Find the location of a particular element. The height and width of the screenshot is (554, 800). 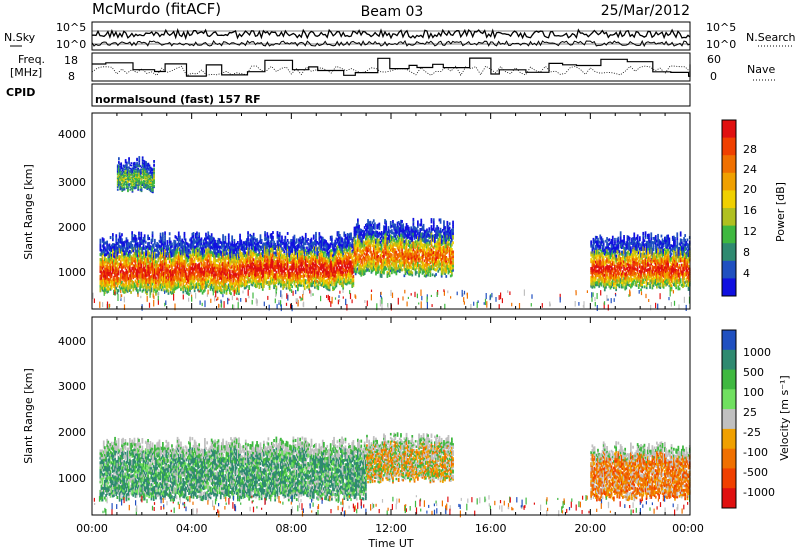

cpid-program: normalsound (fast) 157 RF is located at coordinates (178, 99).